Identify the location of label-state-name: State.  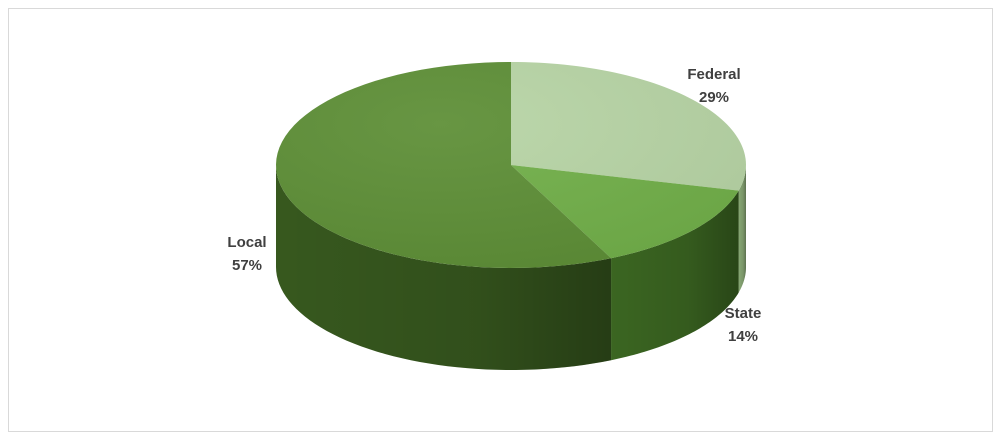
(743, 313).